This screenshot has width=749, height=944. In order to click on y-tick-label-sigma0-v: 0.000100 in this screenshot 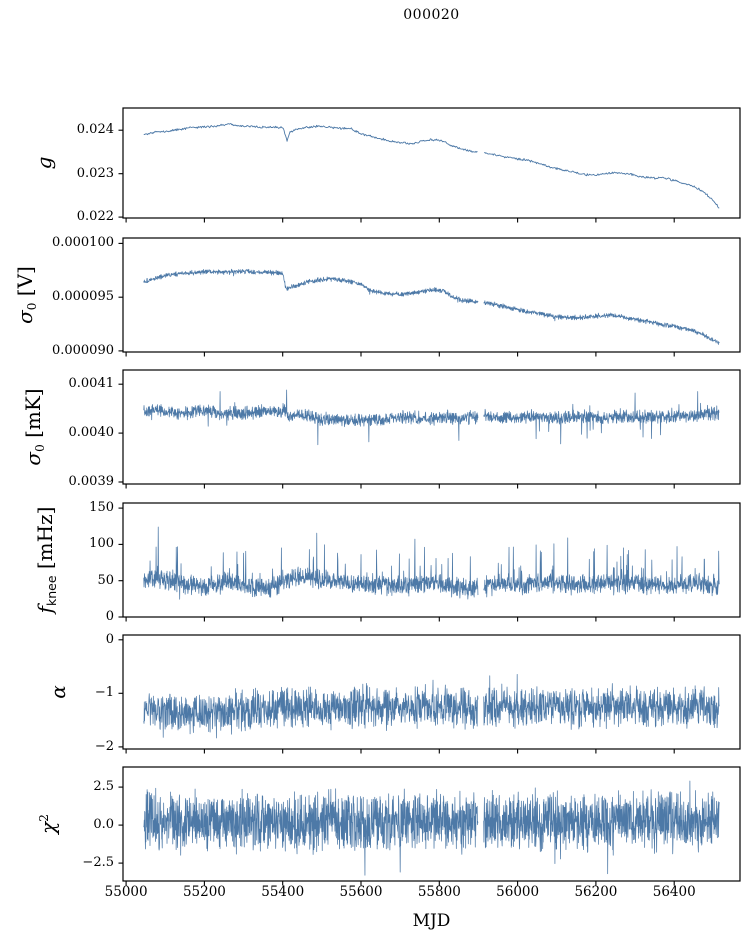, I will do `click(82, 243)`.